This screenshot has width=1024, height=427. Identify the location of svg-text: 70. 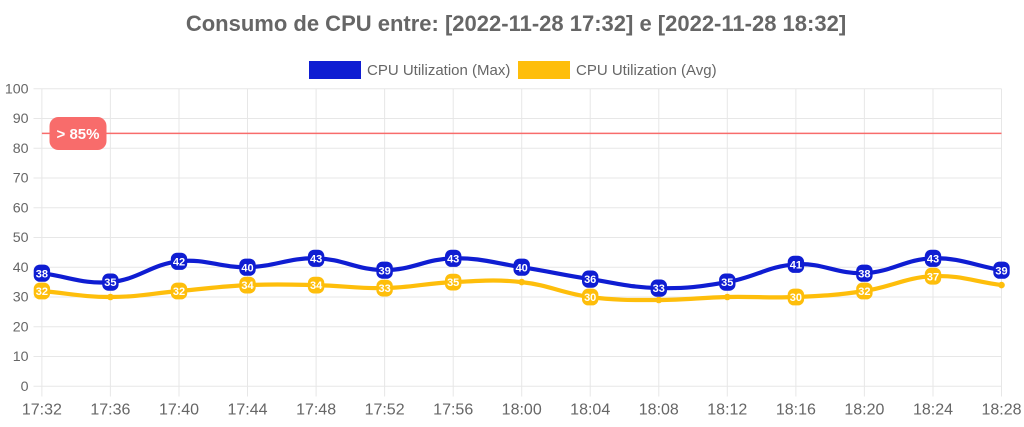
(21, 179).